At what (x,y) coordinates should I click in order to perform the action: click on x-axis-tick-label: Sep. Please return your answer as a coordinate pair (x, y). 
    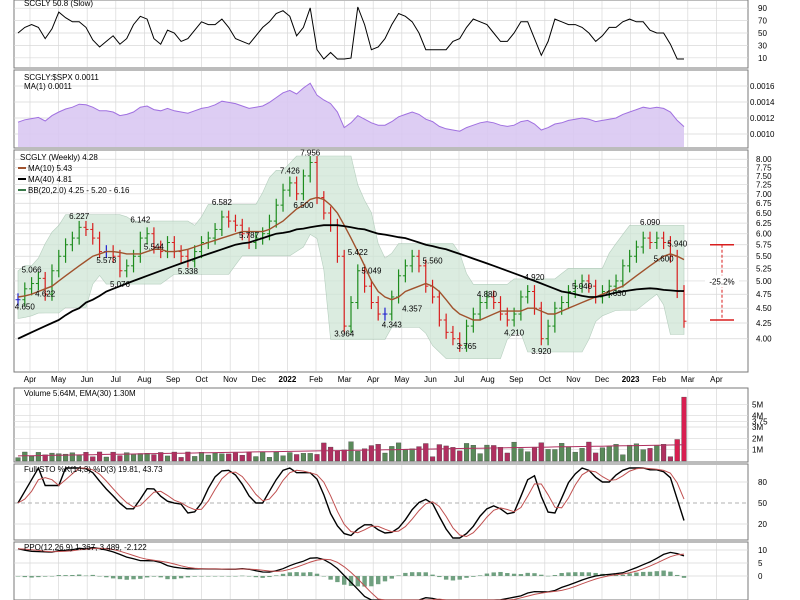
    Looking at the image, I should click on (516, 379).